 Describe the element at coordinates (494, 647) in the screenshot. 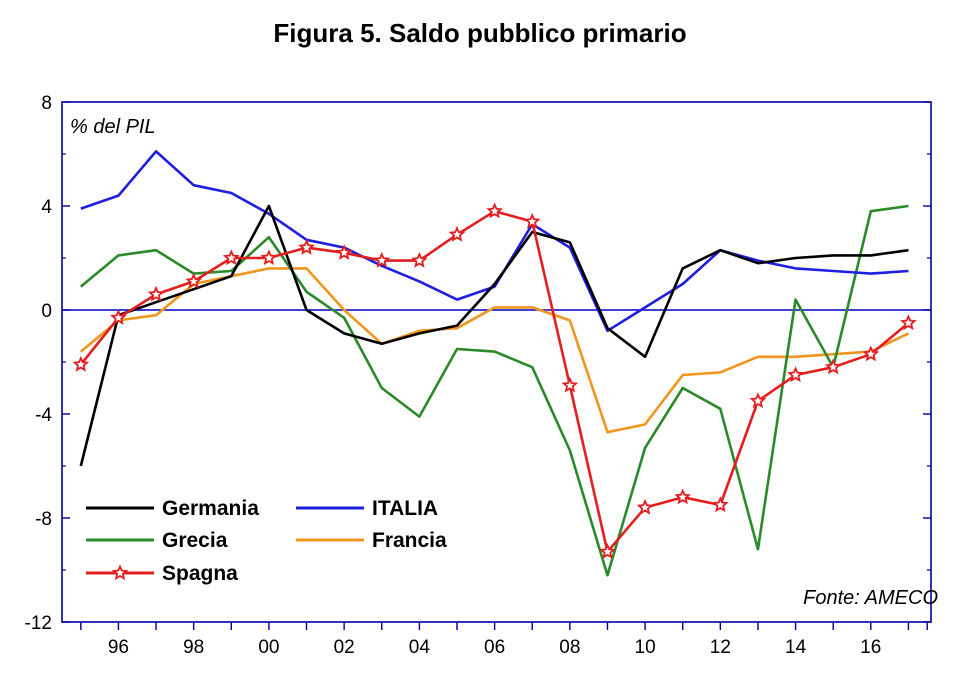

I see `x-tick-label: 06` at that location.